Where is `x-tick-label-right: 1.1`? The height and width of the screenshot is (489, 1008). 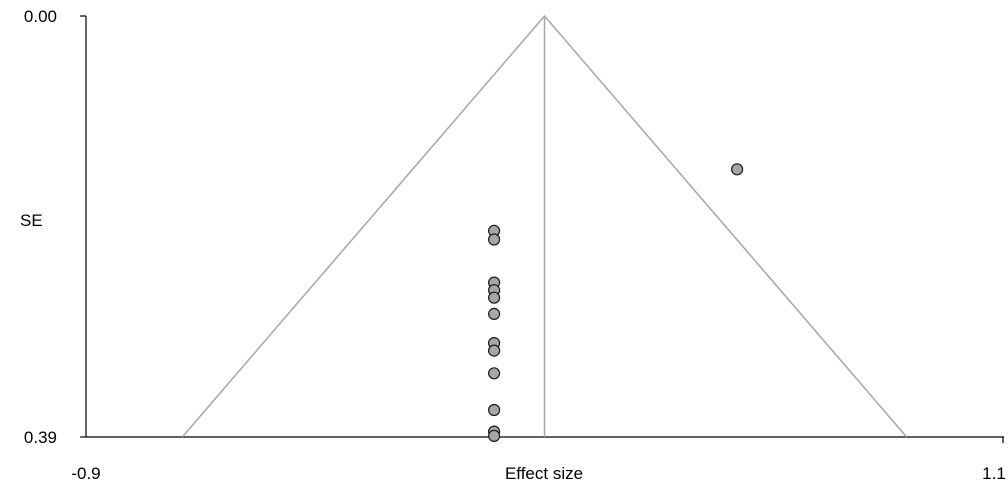 x-tick-label-right: 1.1 is located at coordinates (994, 473).